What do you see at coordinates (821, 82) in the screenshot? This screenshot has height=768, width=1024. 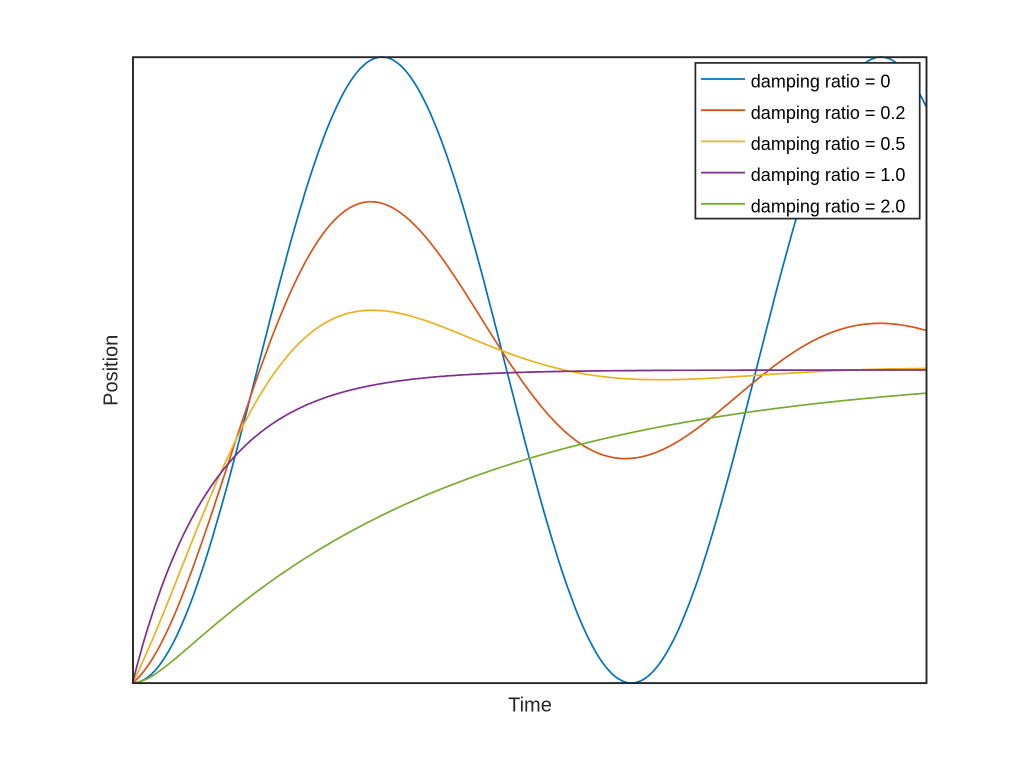 I see `svg-text: damping ratio = 0` at bounding box center [821, 82].